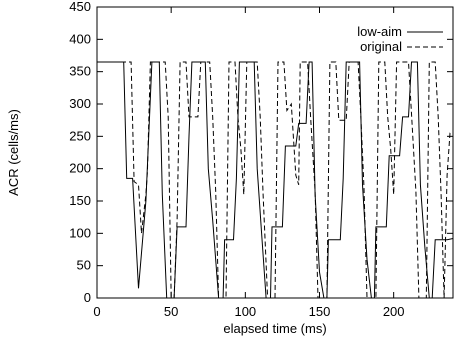 This screenshot has width=456, height=345. Describe the element at coordinates (80, 7) in the screenshot. I see `y-tick-label: 450` at that location.